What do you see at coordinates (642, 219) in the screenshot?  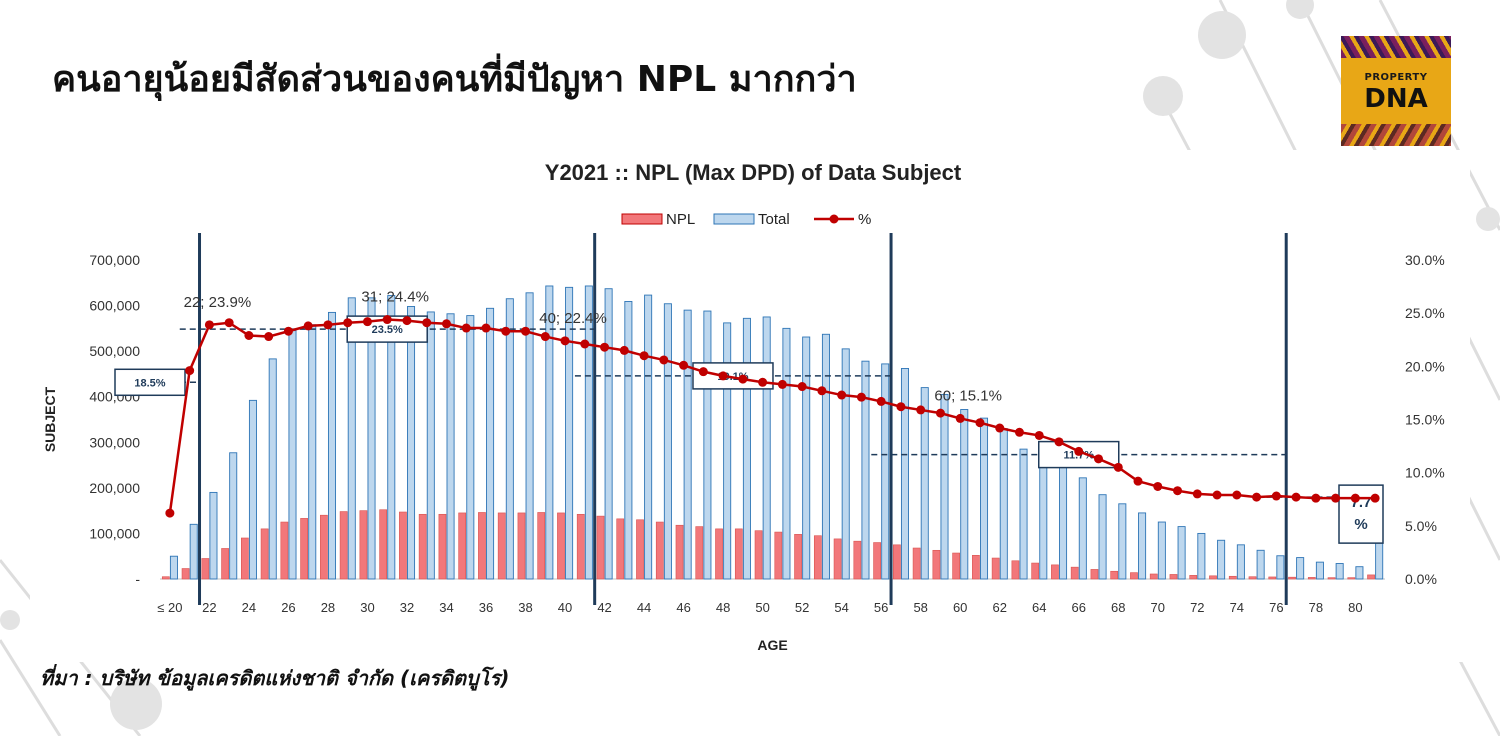 I see `legend-swatch-npl` at bounding box center [642, 219].